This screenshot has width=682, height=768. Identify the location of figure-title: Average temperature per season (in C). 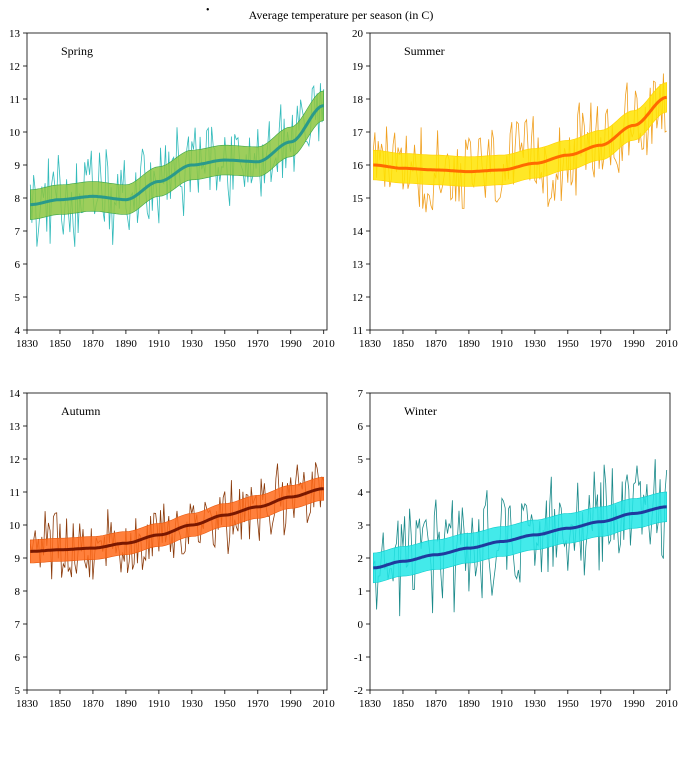
(341, 15).